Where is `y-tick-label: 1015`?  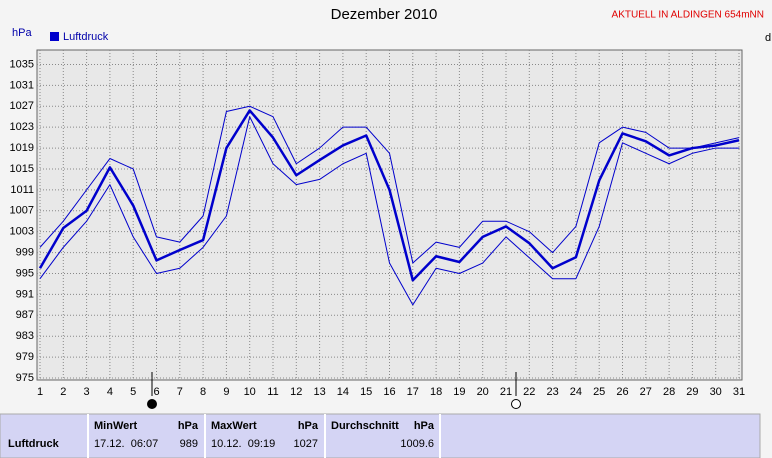 y-tick-label: 1015 is located at coordinates (22, 169).